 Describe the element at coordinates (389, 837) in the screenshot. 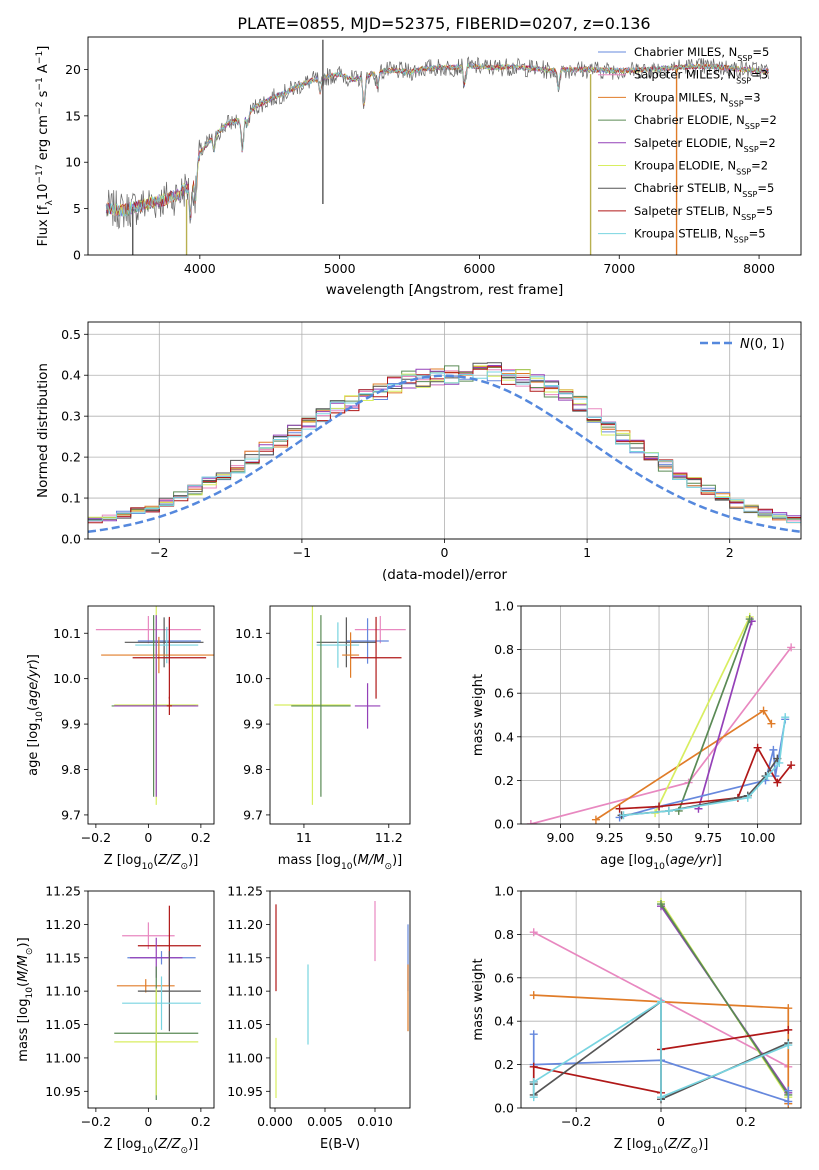

I see `x-tick-label: 11.2` at that location.